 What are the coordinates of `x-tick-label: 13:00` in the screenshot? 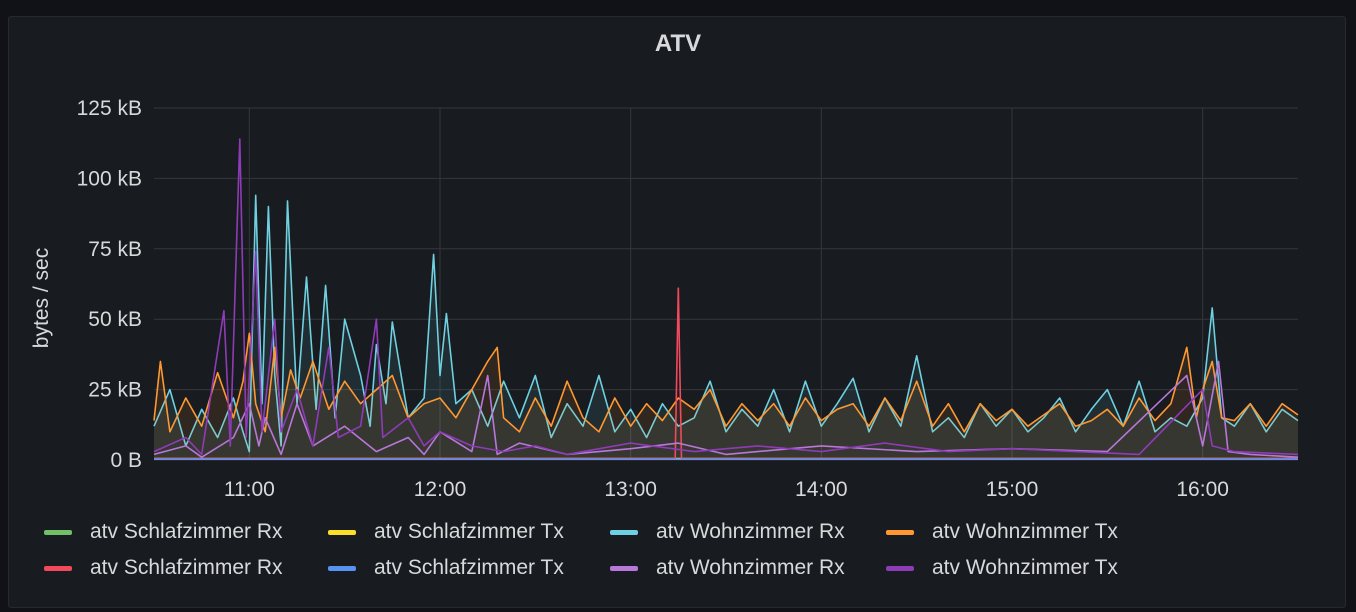 It's located at (630, 489).